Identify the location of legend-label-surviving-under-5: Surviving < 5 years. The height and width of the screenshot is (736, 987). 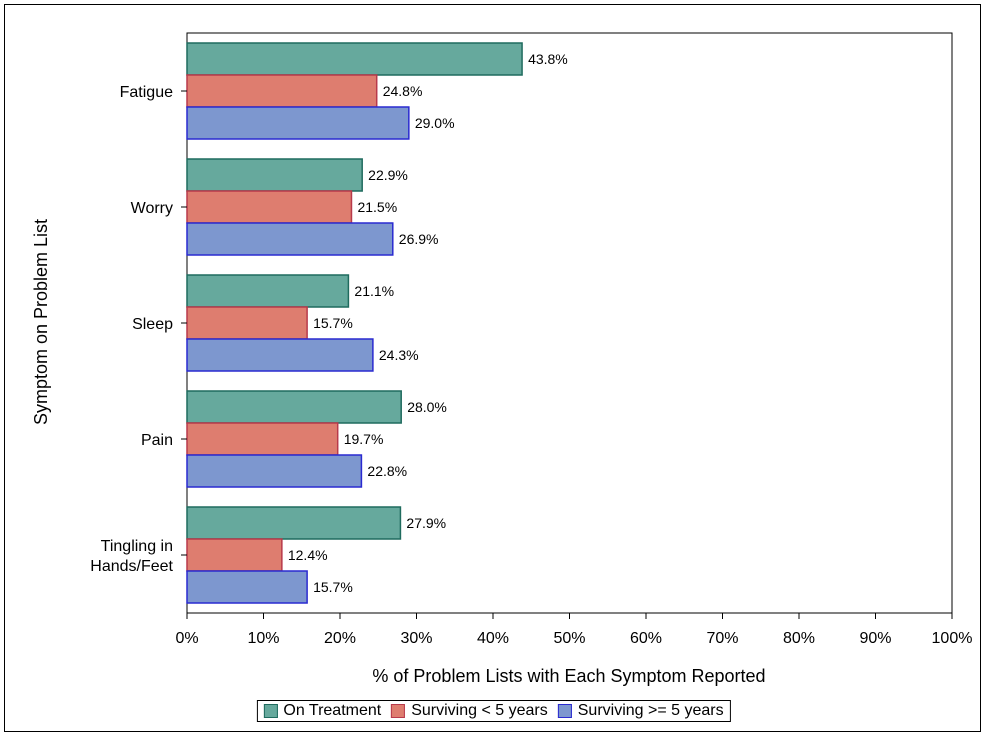
(479, 710).